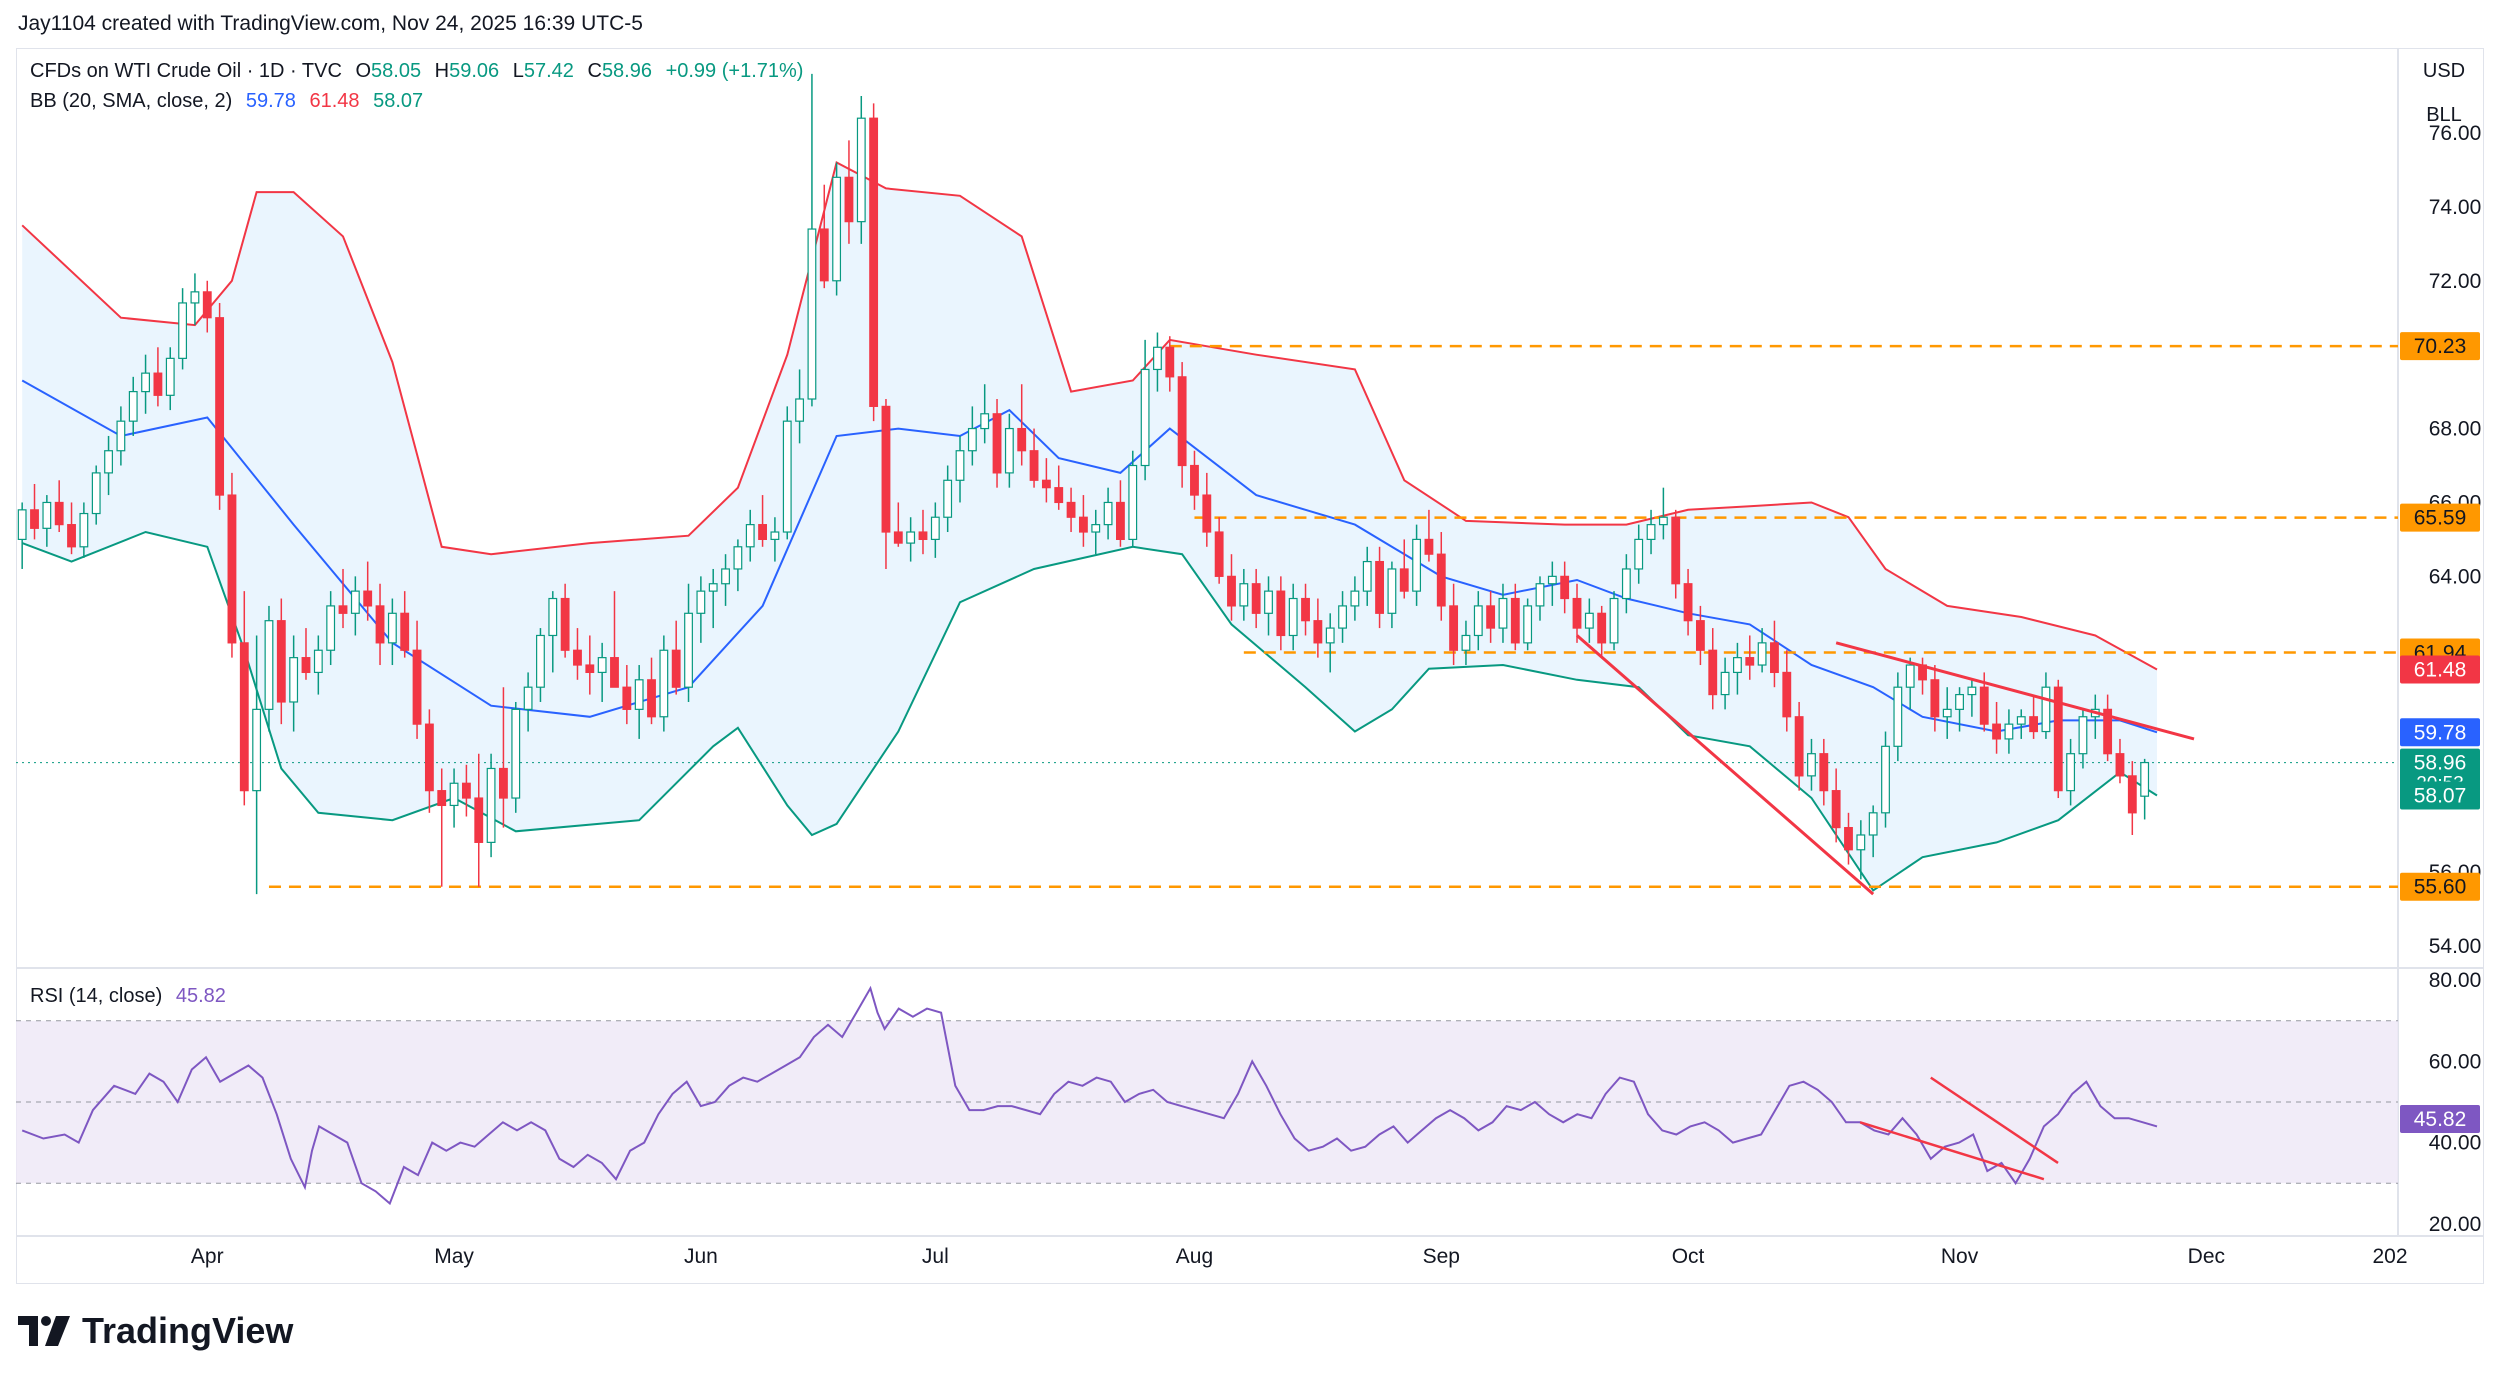  What do you see at coordinates (96, 996) in the screenshot?
I see `rsi-label: RSI (14, close)` at bounding box center [96, 996].